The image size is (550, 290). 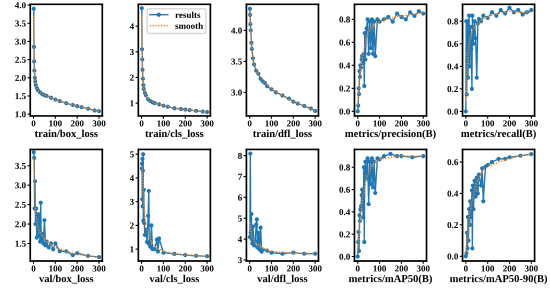 What do you see at coordinates (174, 134) in the screenshot?
I see `x-axis-title: train/cls_loss` at bounding box center [174, 134].